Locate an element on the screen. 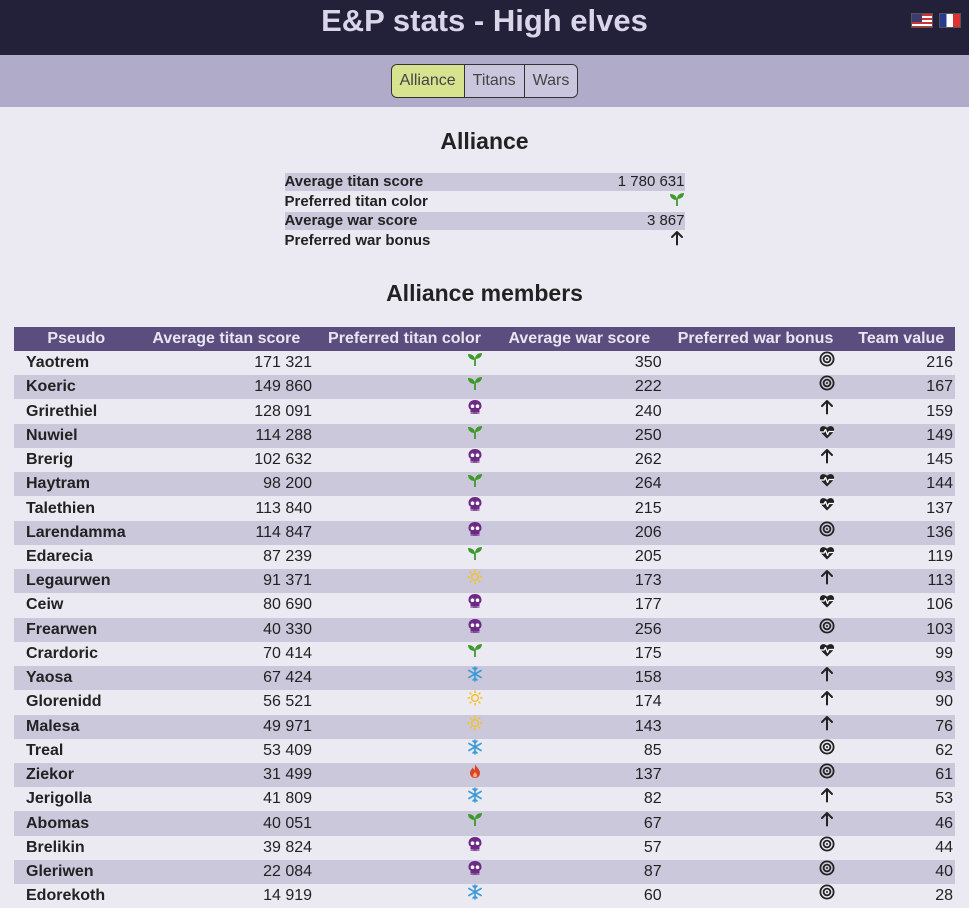  member-name: Ziekor is located at coordinates (76, 775).